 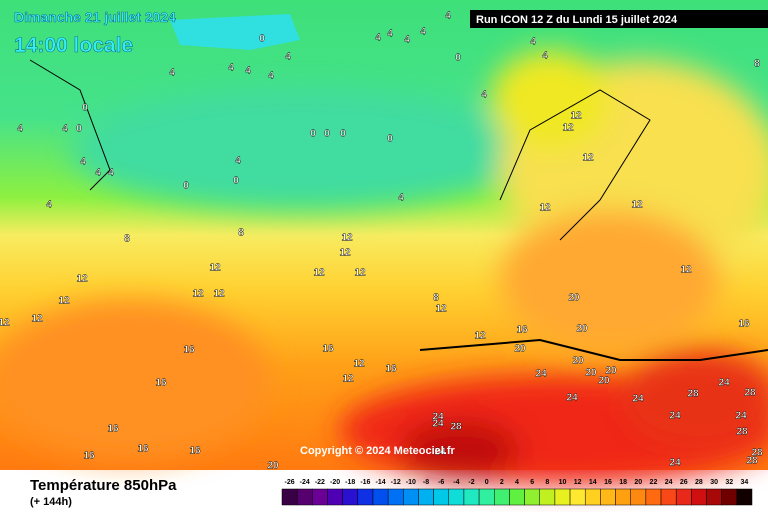 I want to click on scale-tick-label: -10, so click(x=411, y=482).